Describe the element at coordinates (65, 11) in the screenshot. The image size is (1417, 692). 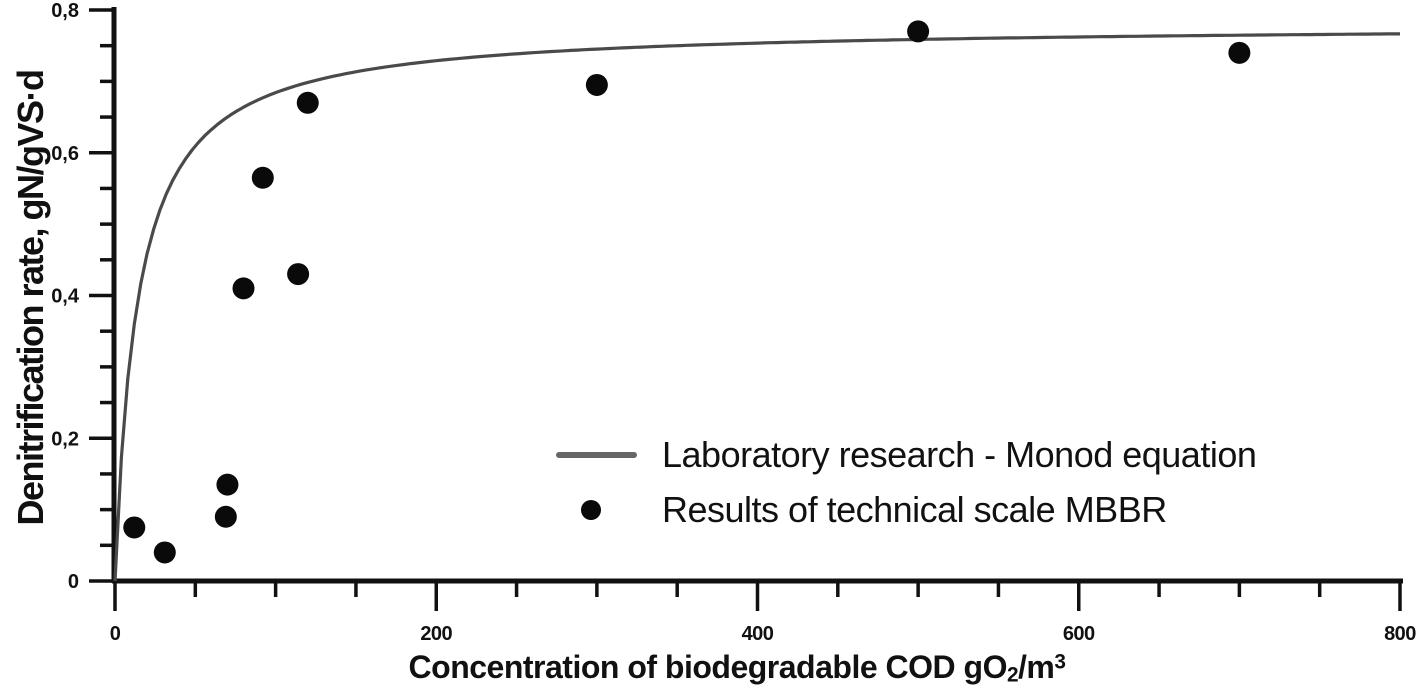
I see `y-tick-label: 0,8` at that location.